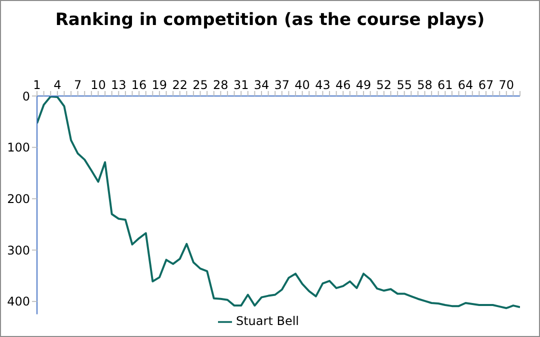 The width and height of the screenshot is (540, 337). I want to click on x-tick-label: 70, so click(506, 85).